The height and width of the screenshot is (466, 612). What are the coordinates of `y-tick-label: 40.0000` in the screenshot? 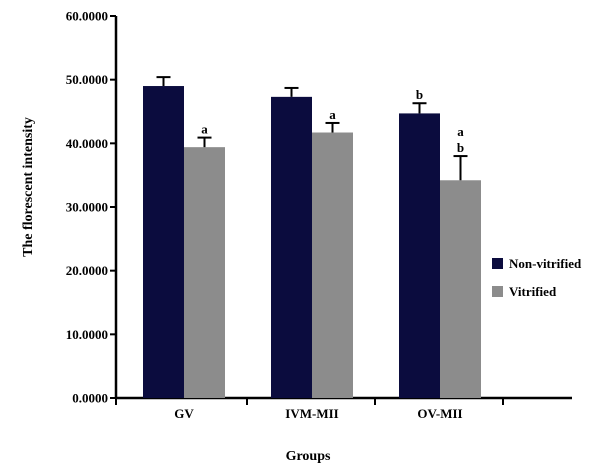 It's located at (87, 143).